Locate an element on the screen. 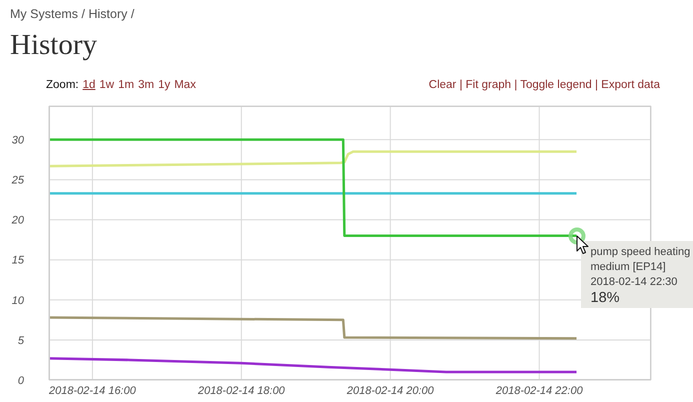 The width and height of the screenshot is (693, 402). y-tick-label: 5 is located at coordinates (21, 340).